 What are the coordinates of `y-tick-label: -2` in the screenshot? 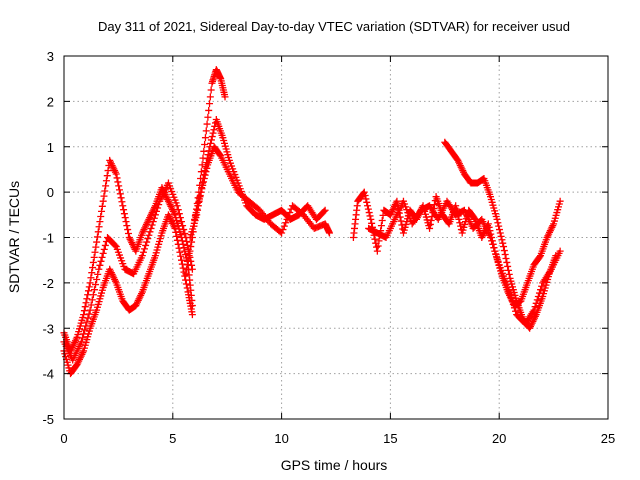 It's located at (48, 283).